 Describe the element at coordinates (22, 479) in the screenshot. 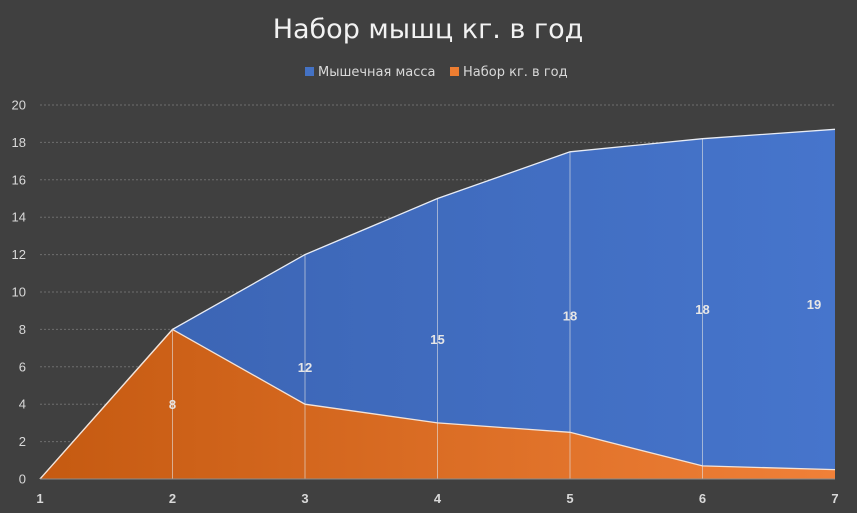

I see `y-tick-label: 0` at that location.